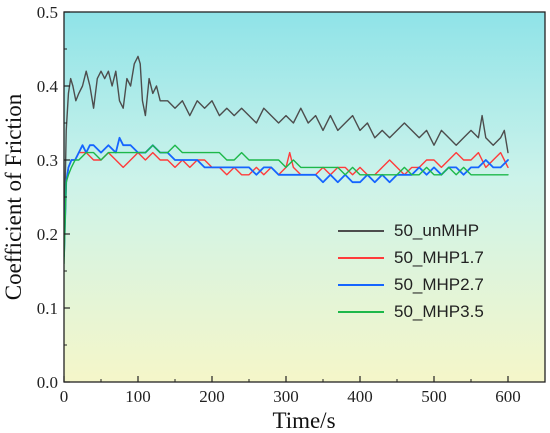 Image resolution: width=550 pixels, height=433 pixels. I want to click on x-tick-label: 0, so click(64, 396).